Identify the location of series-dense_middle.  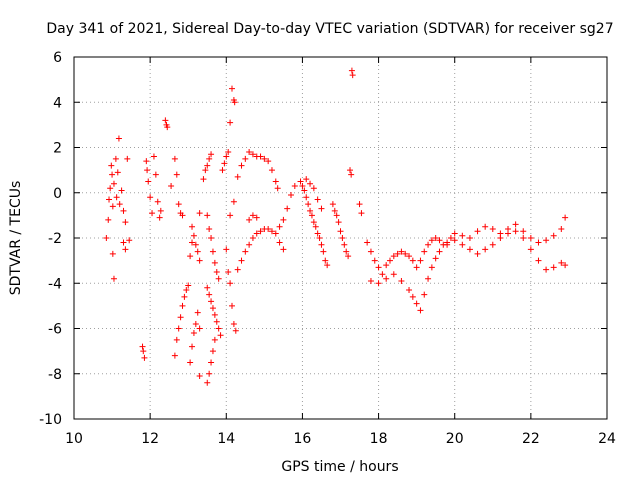
(266, 227).